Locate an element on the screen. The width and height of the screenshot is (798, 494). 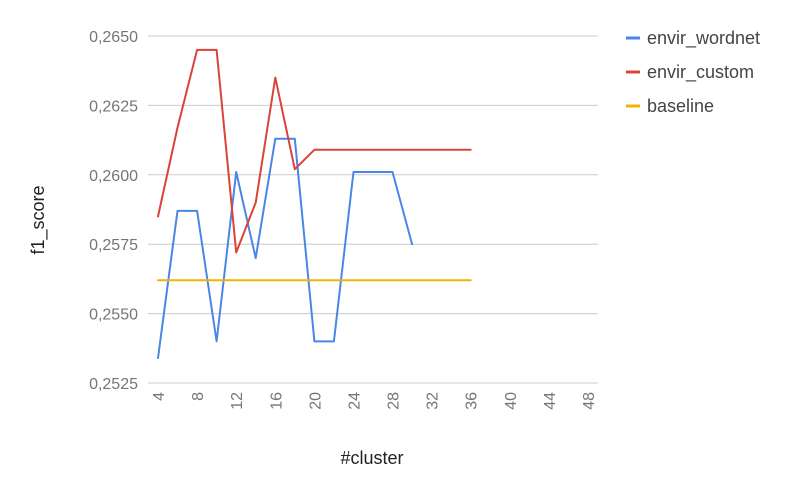
y-axis-ticks: 0,2525 0,2550 0,2575 0,2600 0,2625 0,2650 is located at coordinates (113, 211).